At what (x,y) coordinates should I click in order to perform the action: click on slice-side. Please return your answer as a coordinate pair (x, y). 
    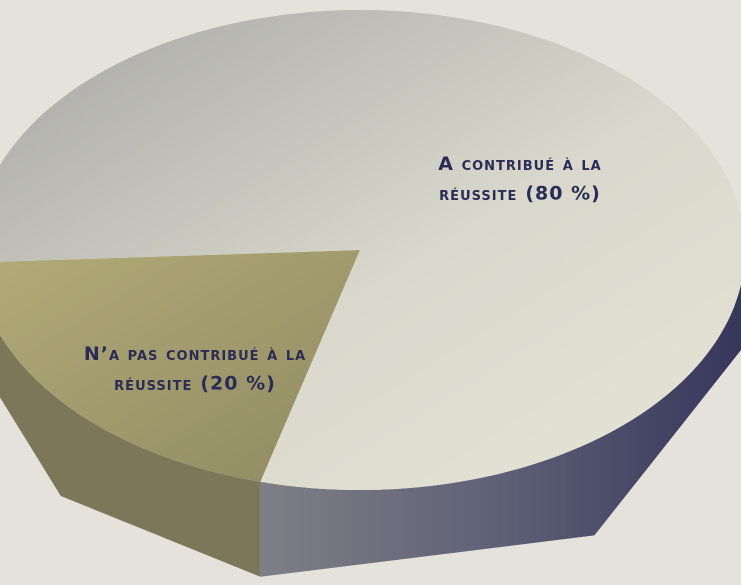
    Looking at the image, I should click on (130, 455).